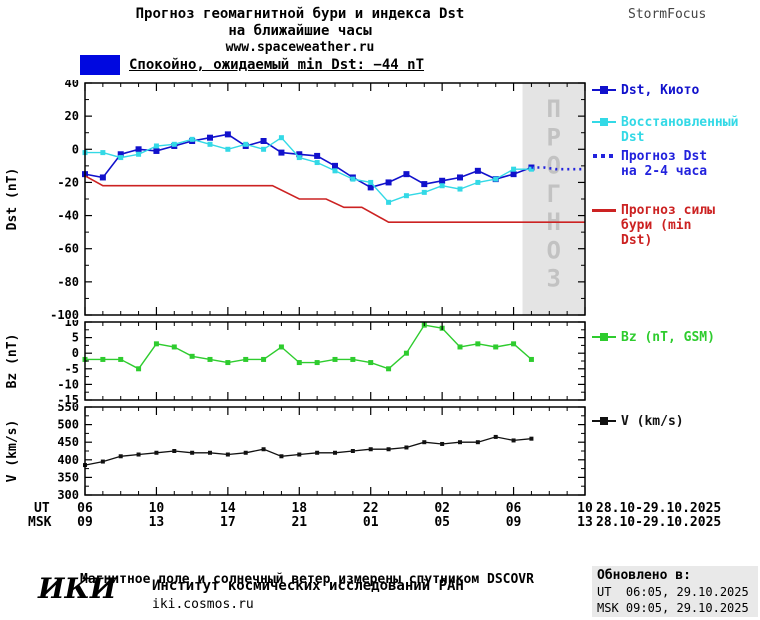 The image size is (760, 620). I want to click on institute-name: Институт космических исследований РАН, so click(308, 586).